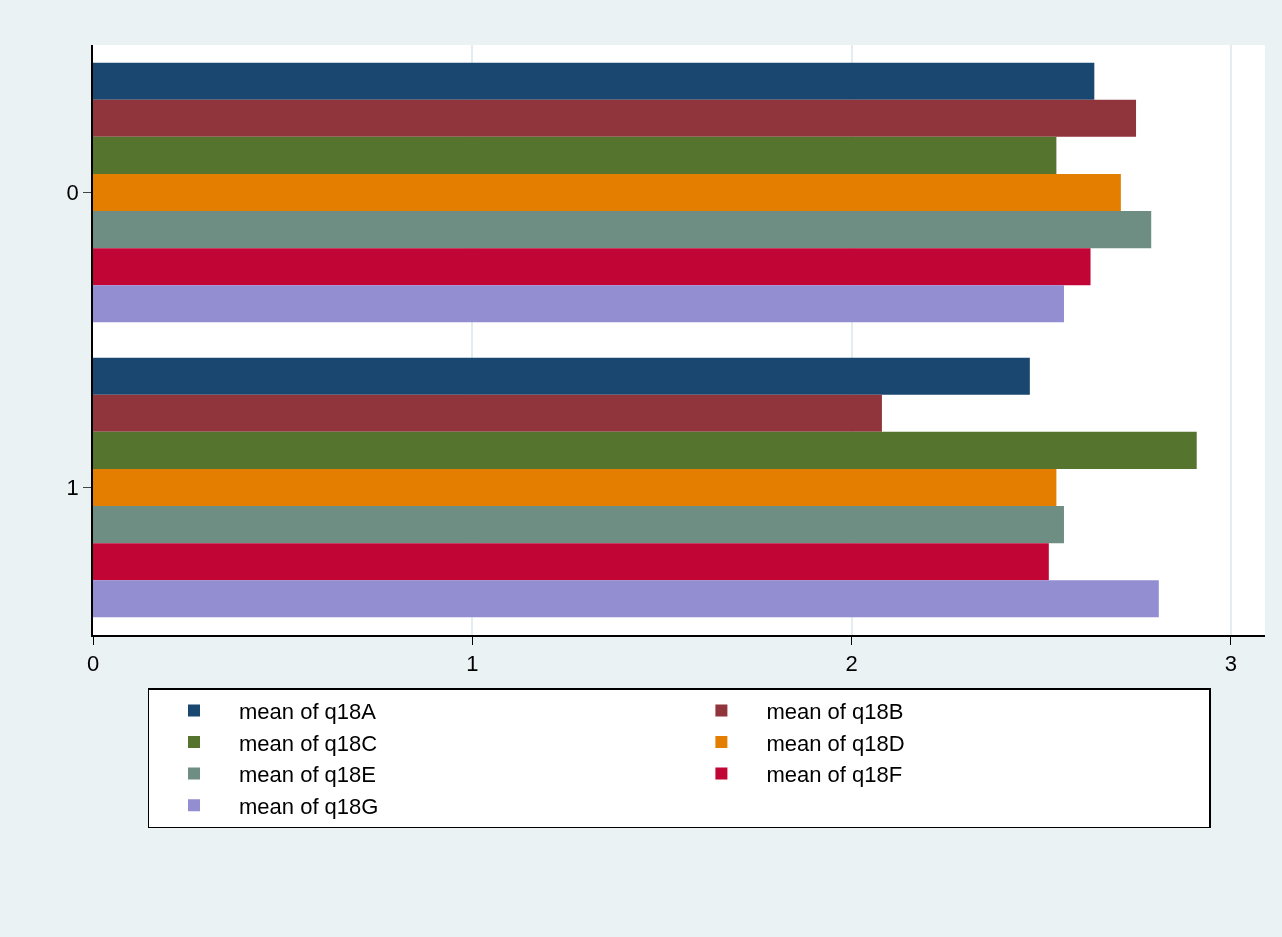  I want to click on legend-label: mean of q18C, so click(308, 743).